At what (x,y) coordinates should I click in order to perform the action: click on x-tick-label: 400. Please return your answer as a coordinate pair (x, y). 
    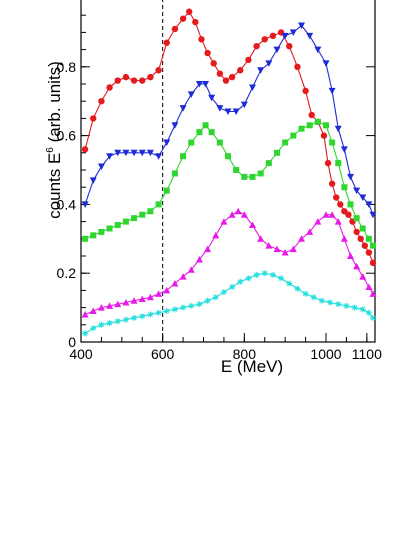
    Looking at the image, I should click on (81, 354).